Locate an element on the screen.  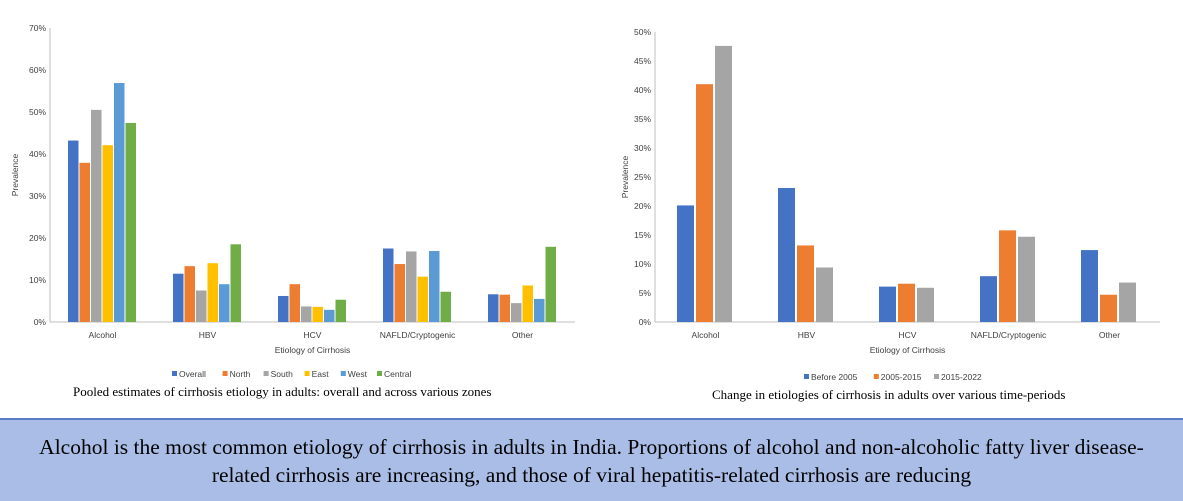
y-tick-label: 70% is located at coordinates (37, 28).